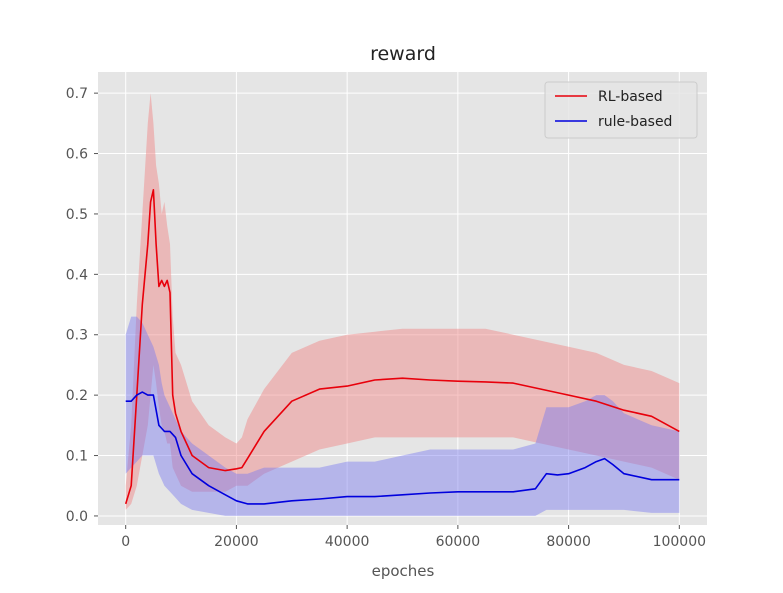 The image size is (783, 593). What do you see at coordinates (236, 542) in the screenshot?
I see `x-tick-label: 20000` at bounding box center [236, 542].